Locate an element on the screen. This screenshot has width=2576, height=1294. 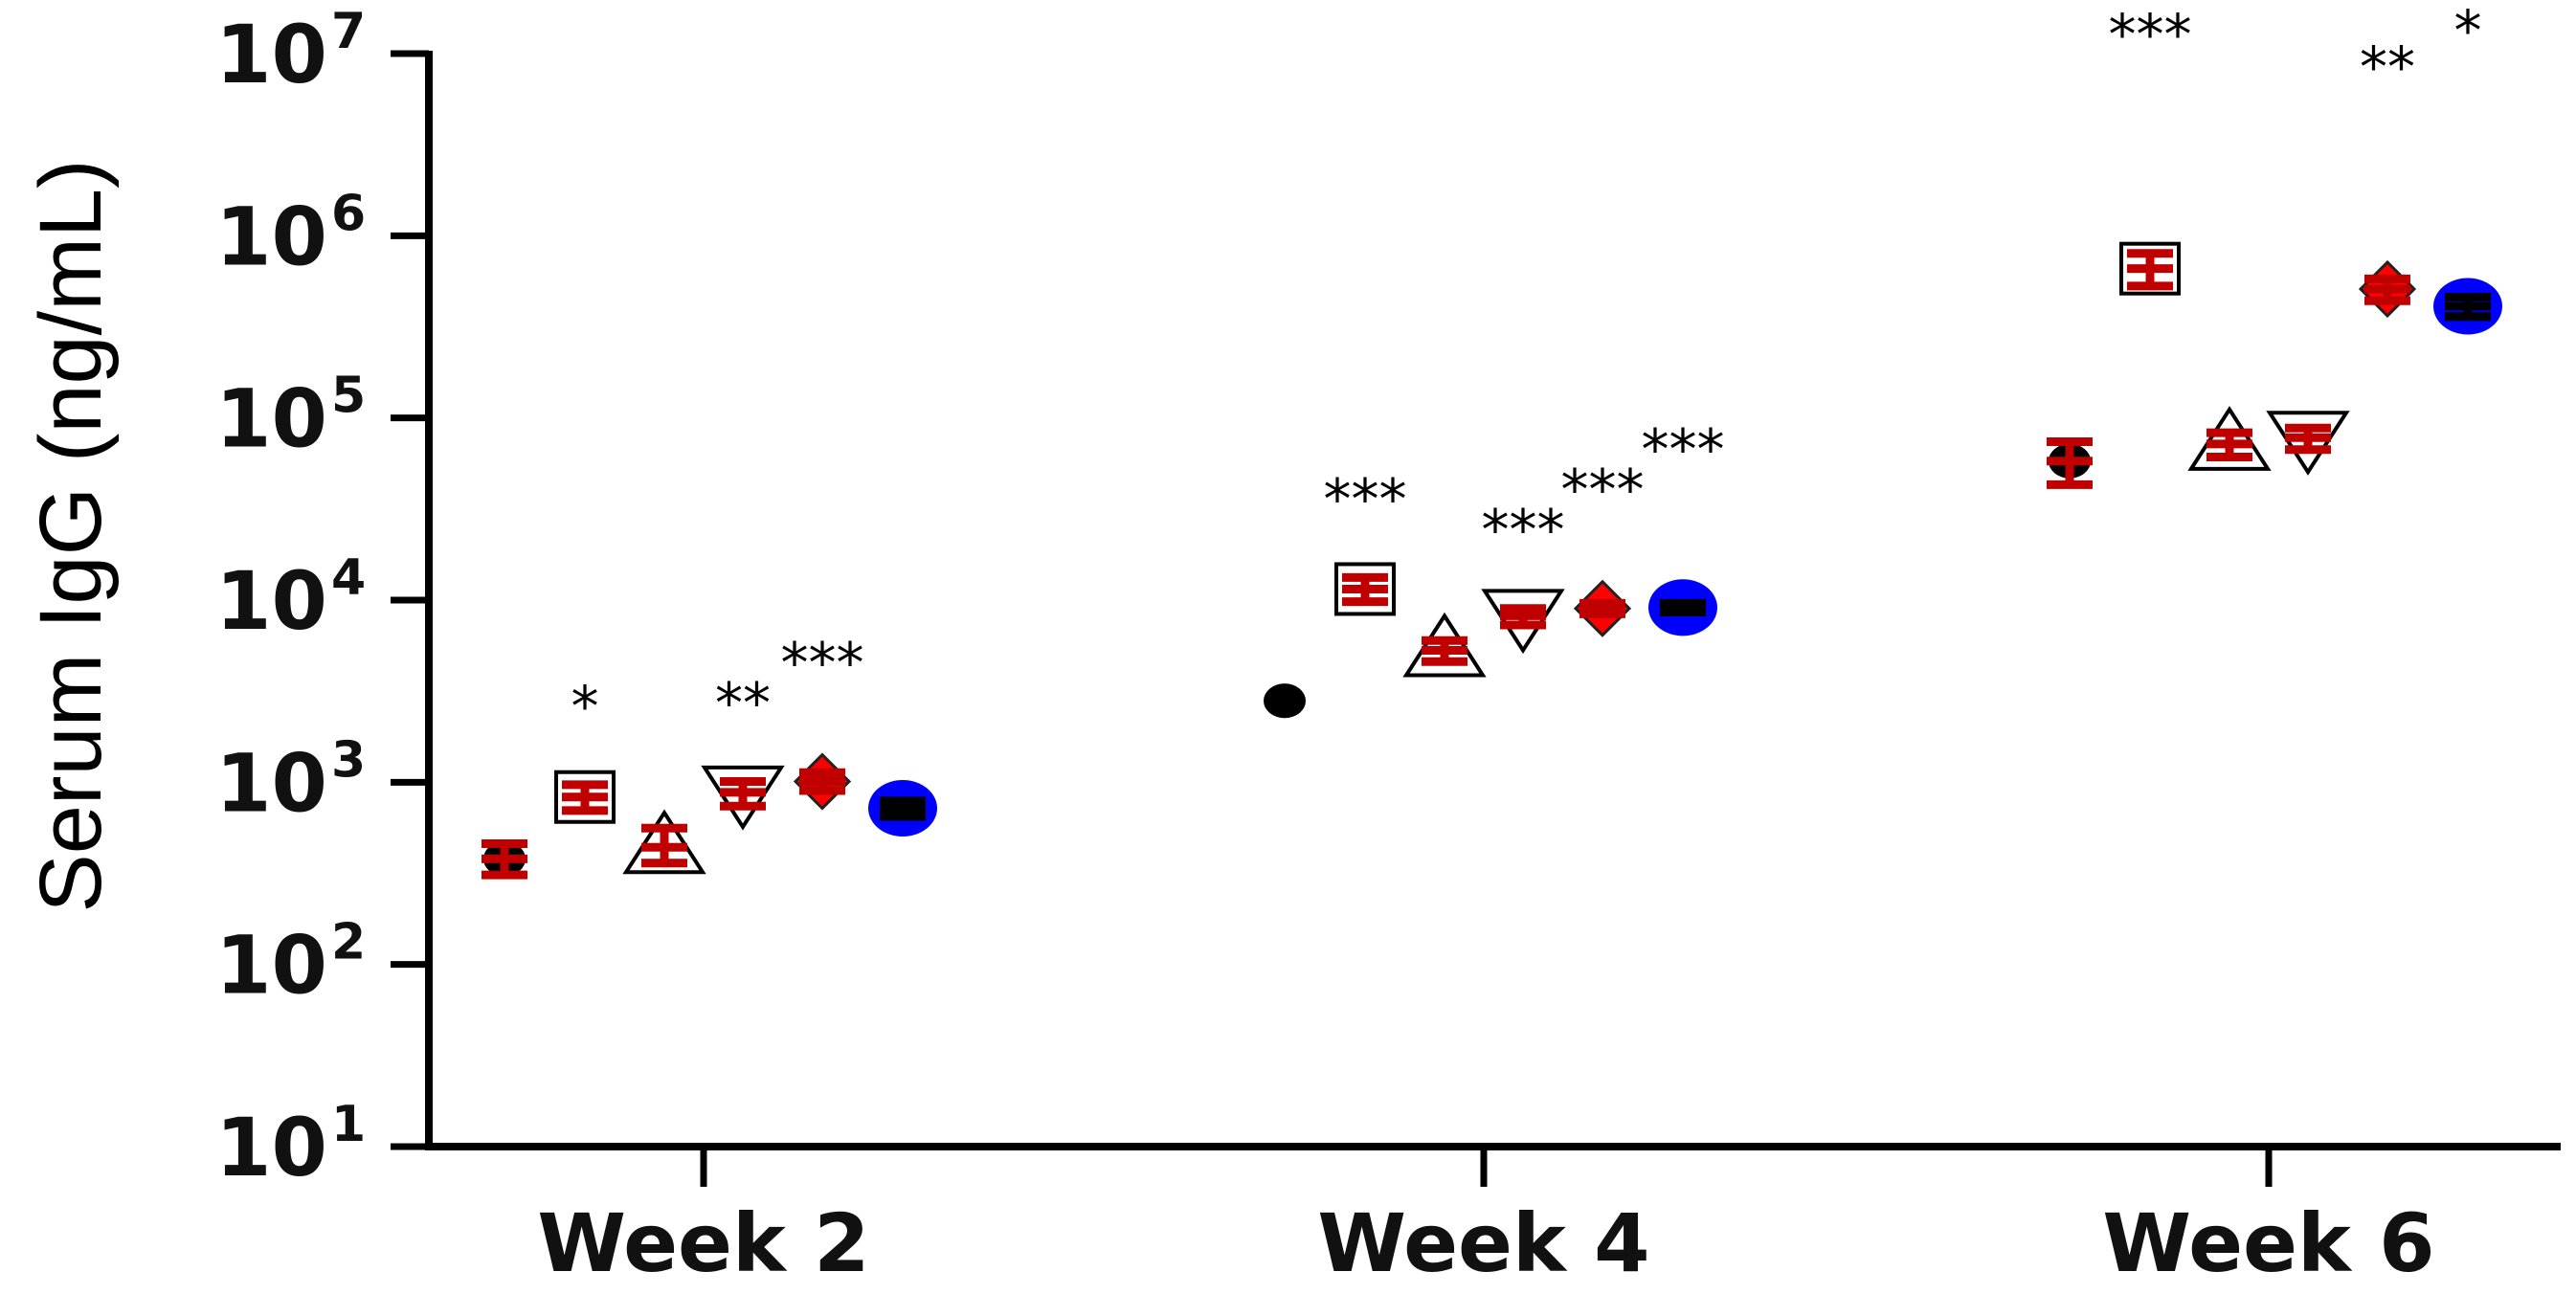
point-s1-c0 is located at coordinates (585, 797).